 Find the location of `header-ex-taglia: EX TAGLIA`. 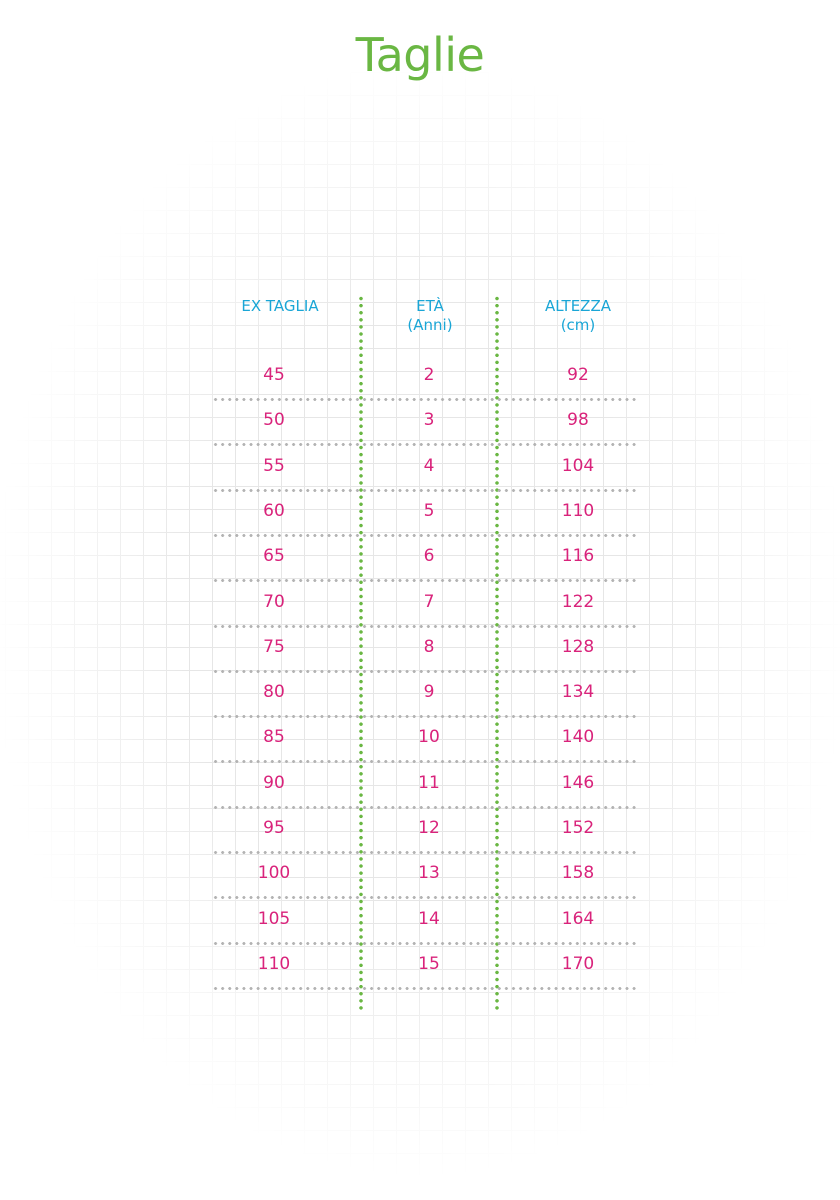

header-ex-taglia: EX TAGLIA is located at coordinates (280, 306).